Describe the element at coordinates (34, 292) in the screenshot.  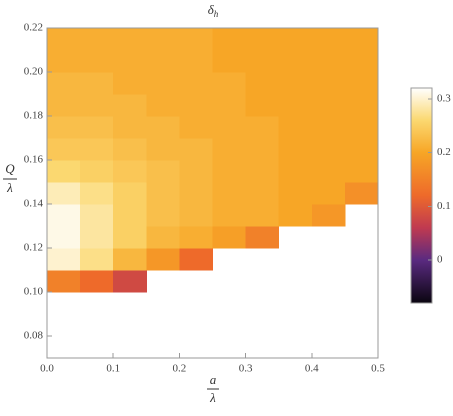
I see `y-tick-label: 0.10` at that location.